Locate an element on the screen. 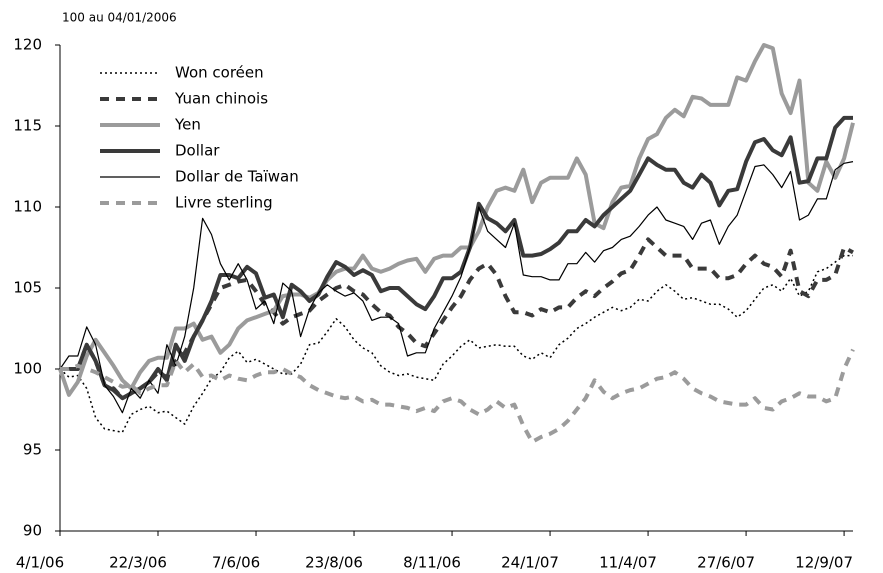 The height and width of the screenshot is (573, 883). legend-label: Yuan chinois is located at coordinates (221, 99).